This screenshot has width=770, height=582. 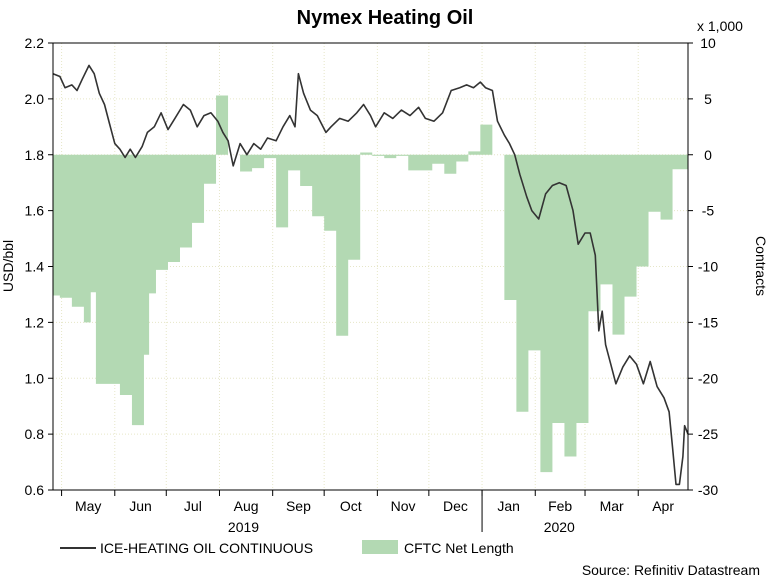 What do you see at coordinates (35, 378) in the screenshot?
I see `left-tick-label: 1.0` at bounding box center [35, 378].